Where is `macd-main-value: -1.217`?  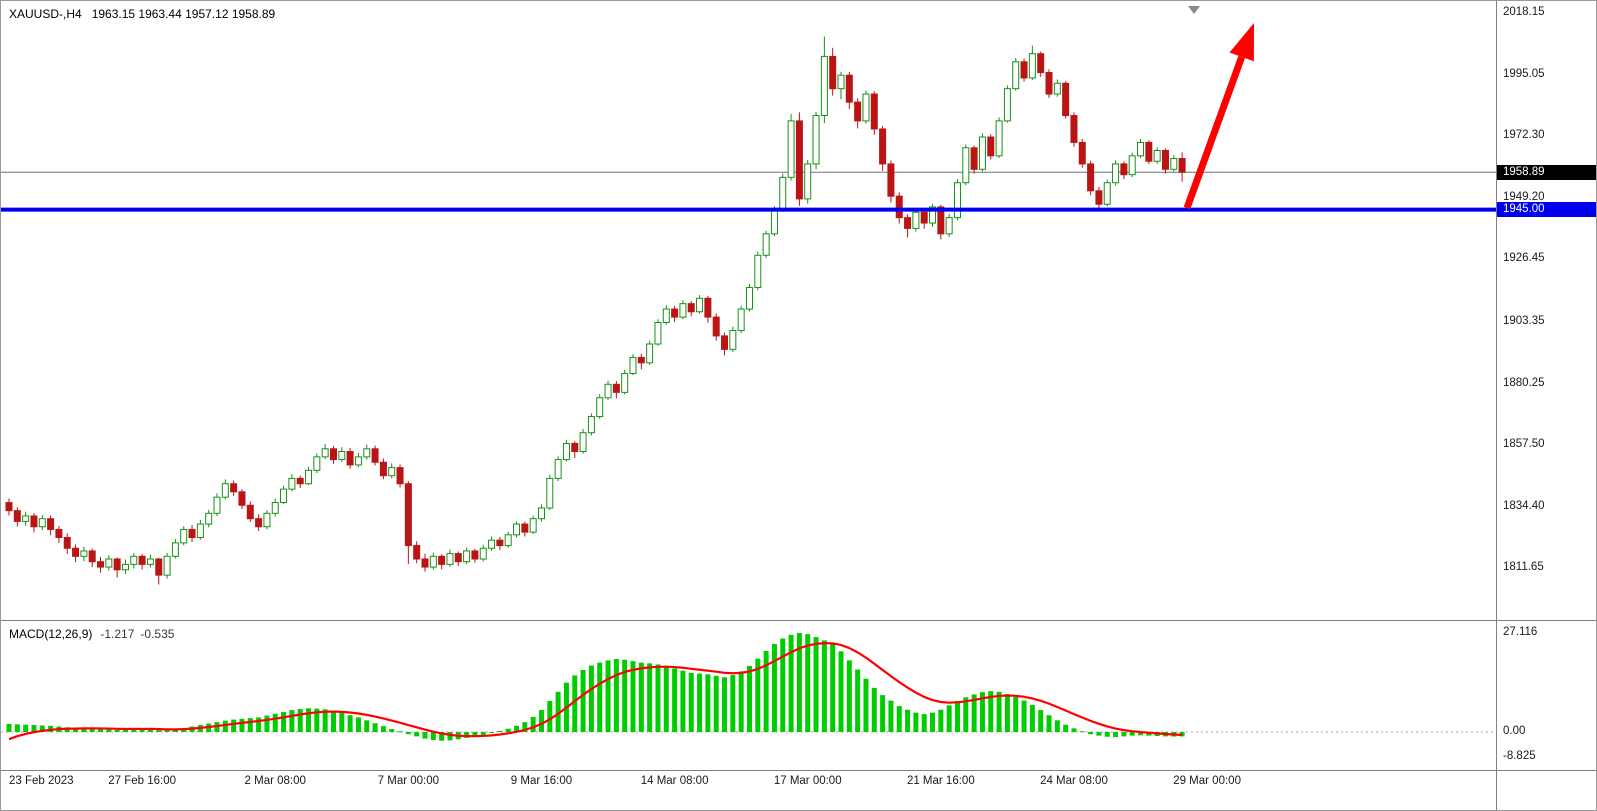 macd-main-value: -1.217 is located at coordinates (117, 634).